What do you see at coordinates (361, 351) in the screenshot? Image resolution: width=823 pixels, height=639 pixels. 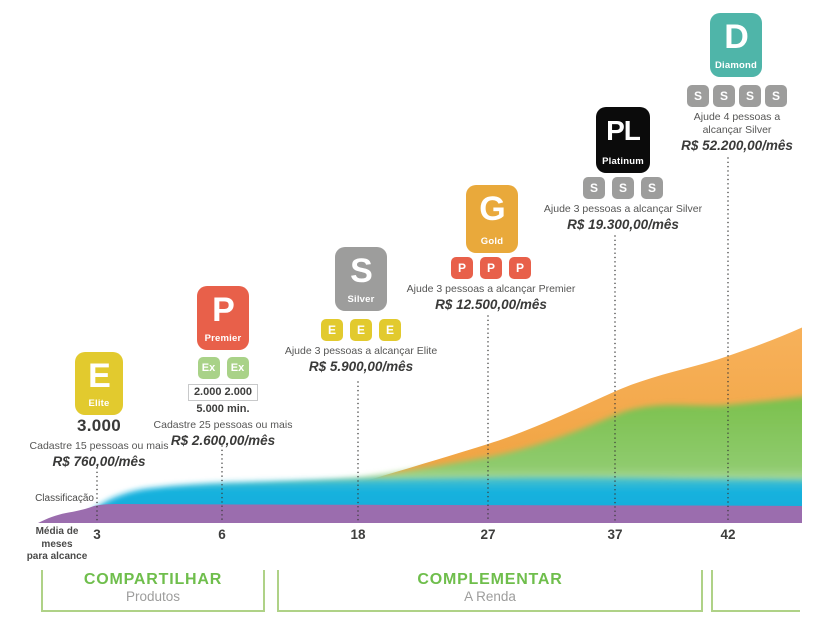 I see `silver-requirement: Ajude 3 pessoas a alcançar Elite` at bounding box center [361, 351].